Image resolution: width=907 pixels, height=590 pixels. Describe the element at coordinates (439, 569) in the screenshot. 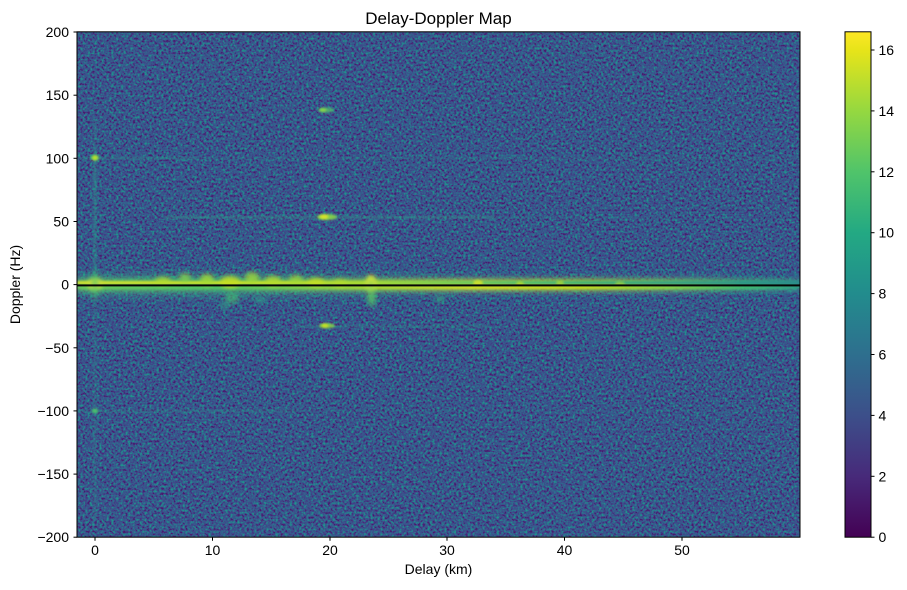

I see `svg-text: Delay (km)` at that location.